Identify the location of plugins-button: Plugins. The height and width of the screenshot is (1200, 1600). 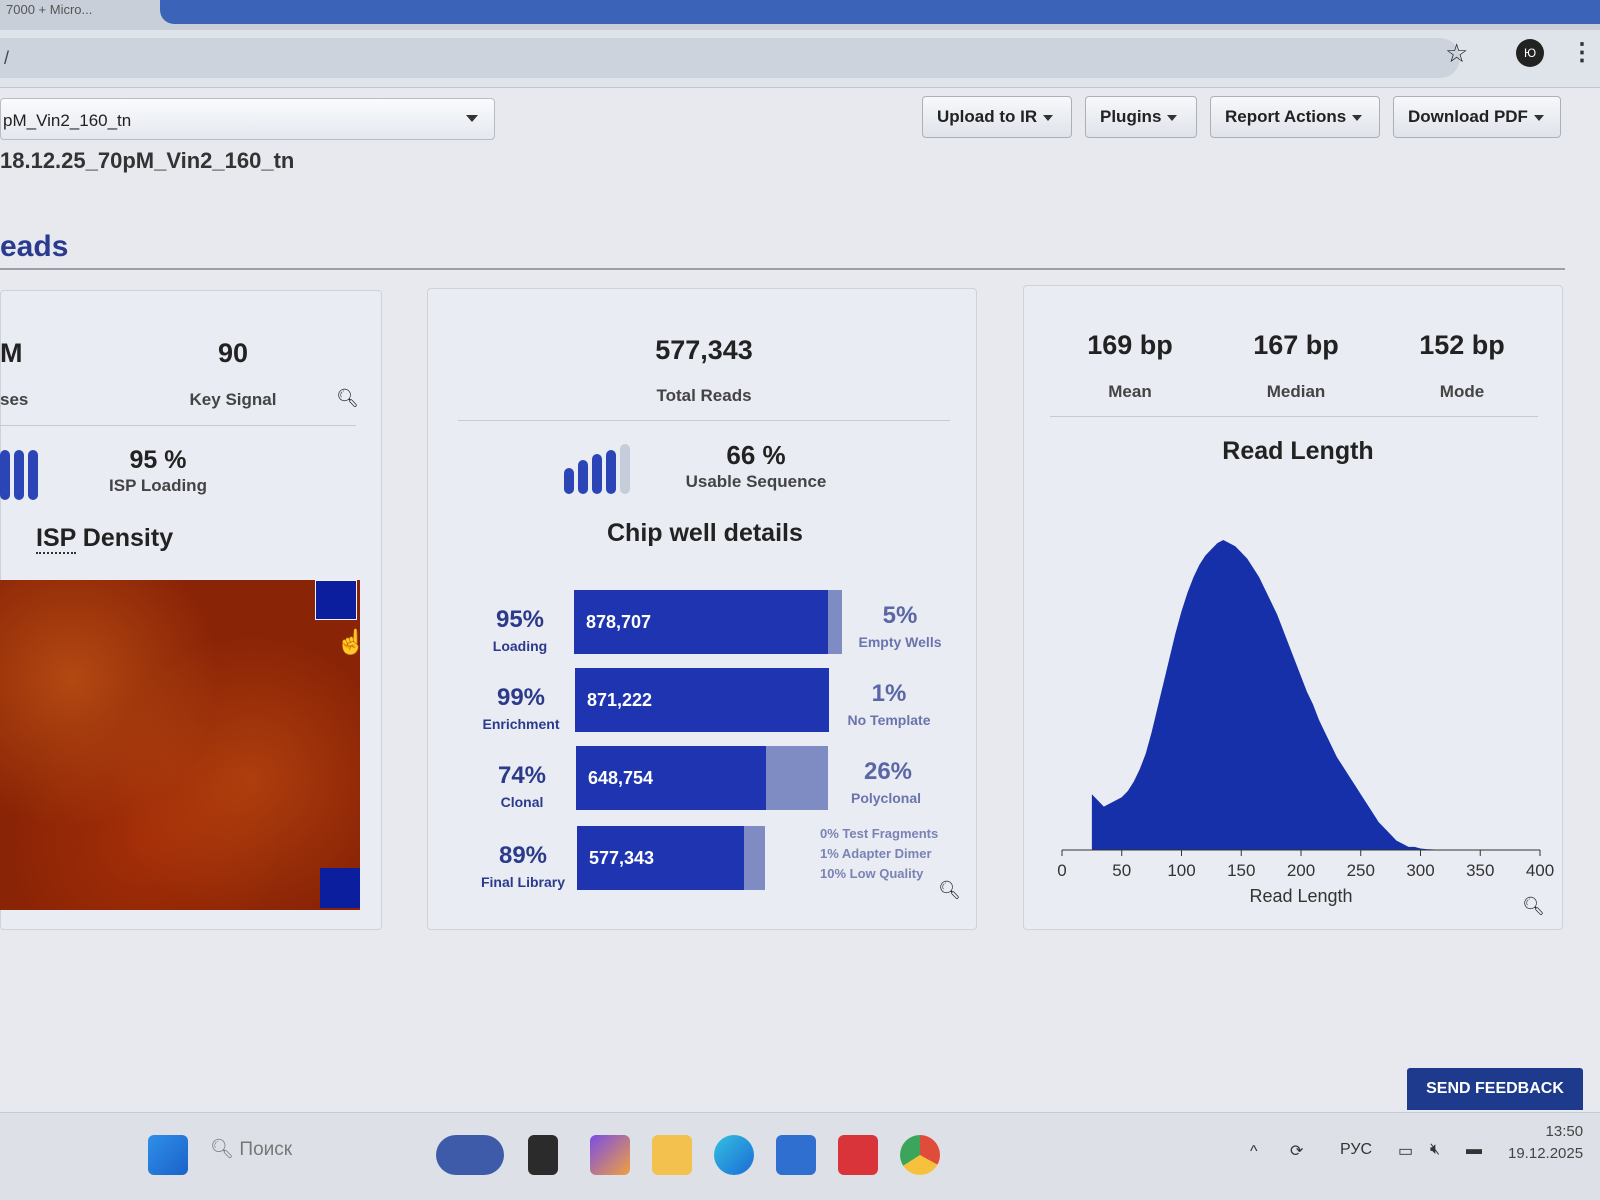
(1141, 117).